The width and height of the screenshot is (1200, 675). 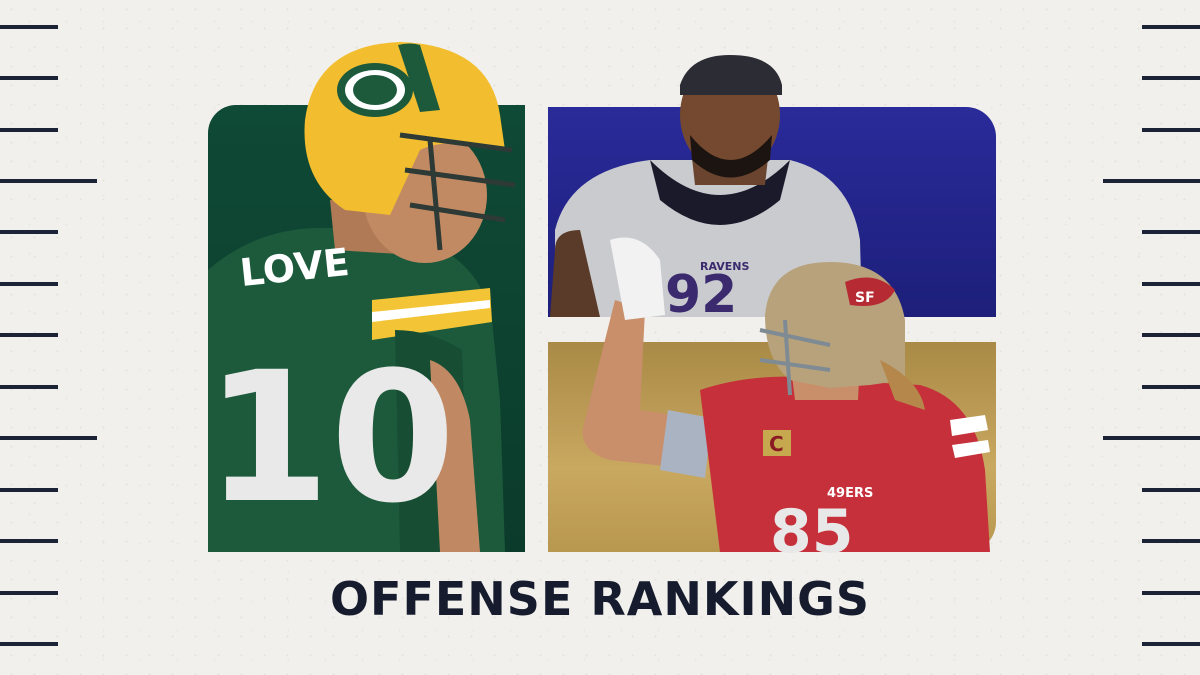 I want to click on svg-text: SF, so click(x=865, y=298).